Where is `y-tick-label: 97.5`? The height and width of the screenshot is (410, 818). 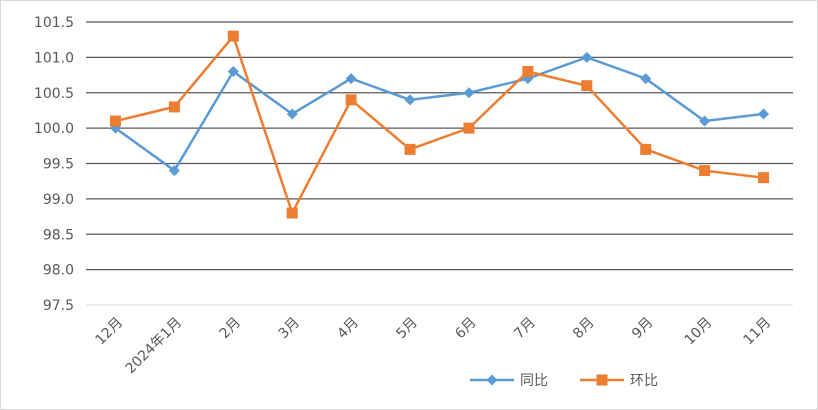
y-tick-label: 97.5 is located at coordinates (58, 306).